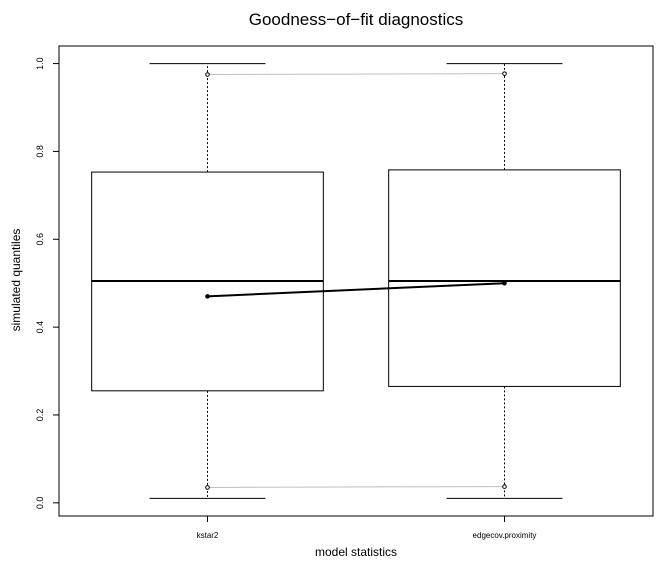 This screenshot has height=567, width=666. What do you see at coordinates (16, 280) in the screenshot?
I see `y-axis-label: simulated quantiles` at bounding box center [16, 280].